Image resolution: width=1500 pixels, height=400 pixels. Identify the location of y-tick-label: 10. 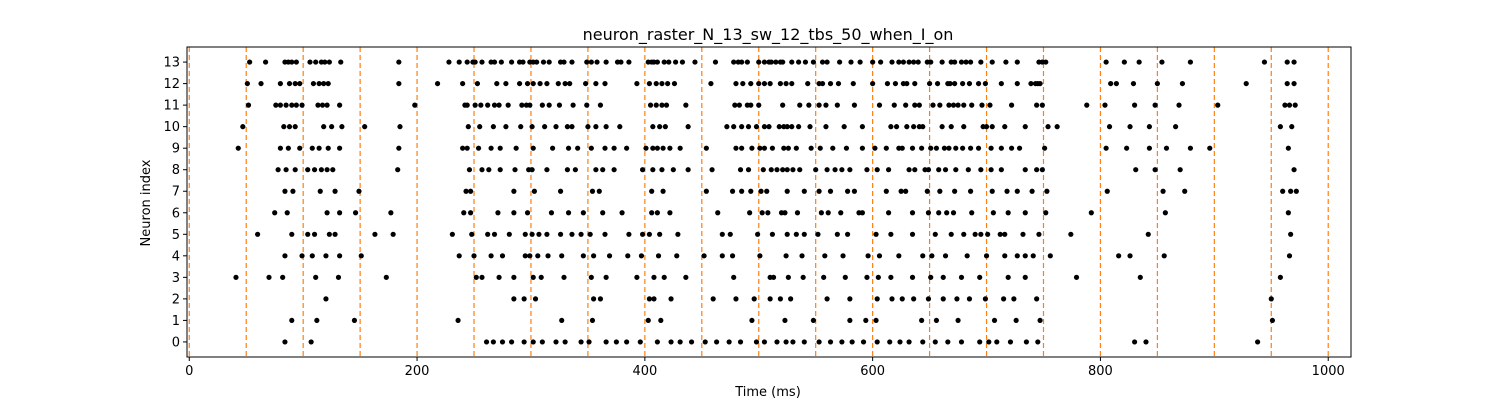
(171, 127).